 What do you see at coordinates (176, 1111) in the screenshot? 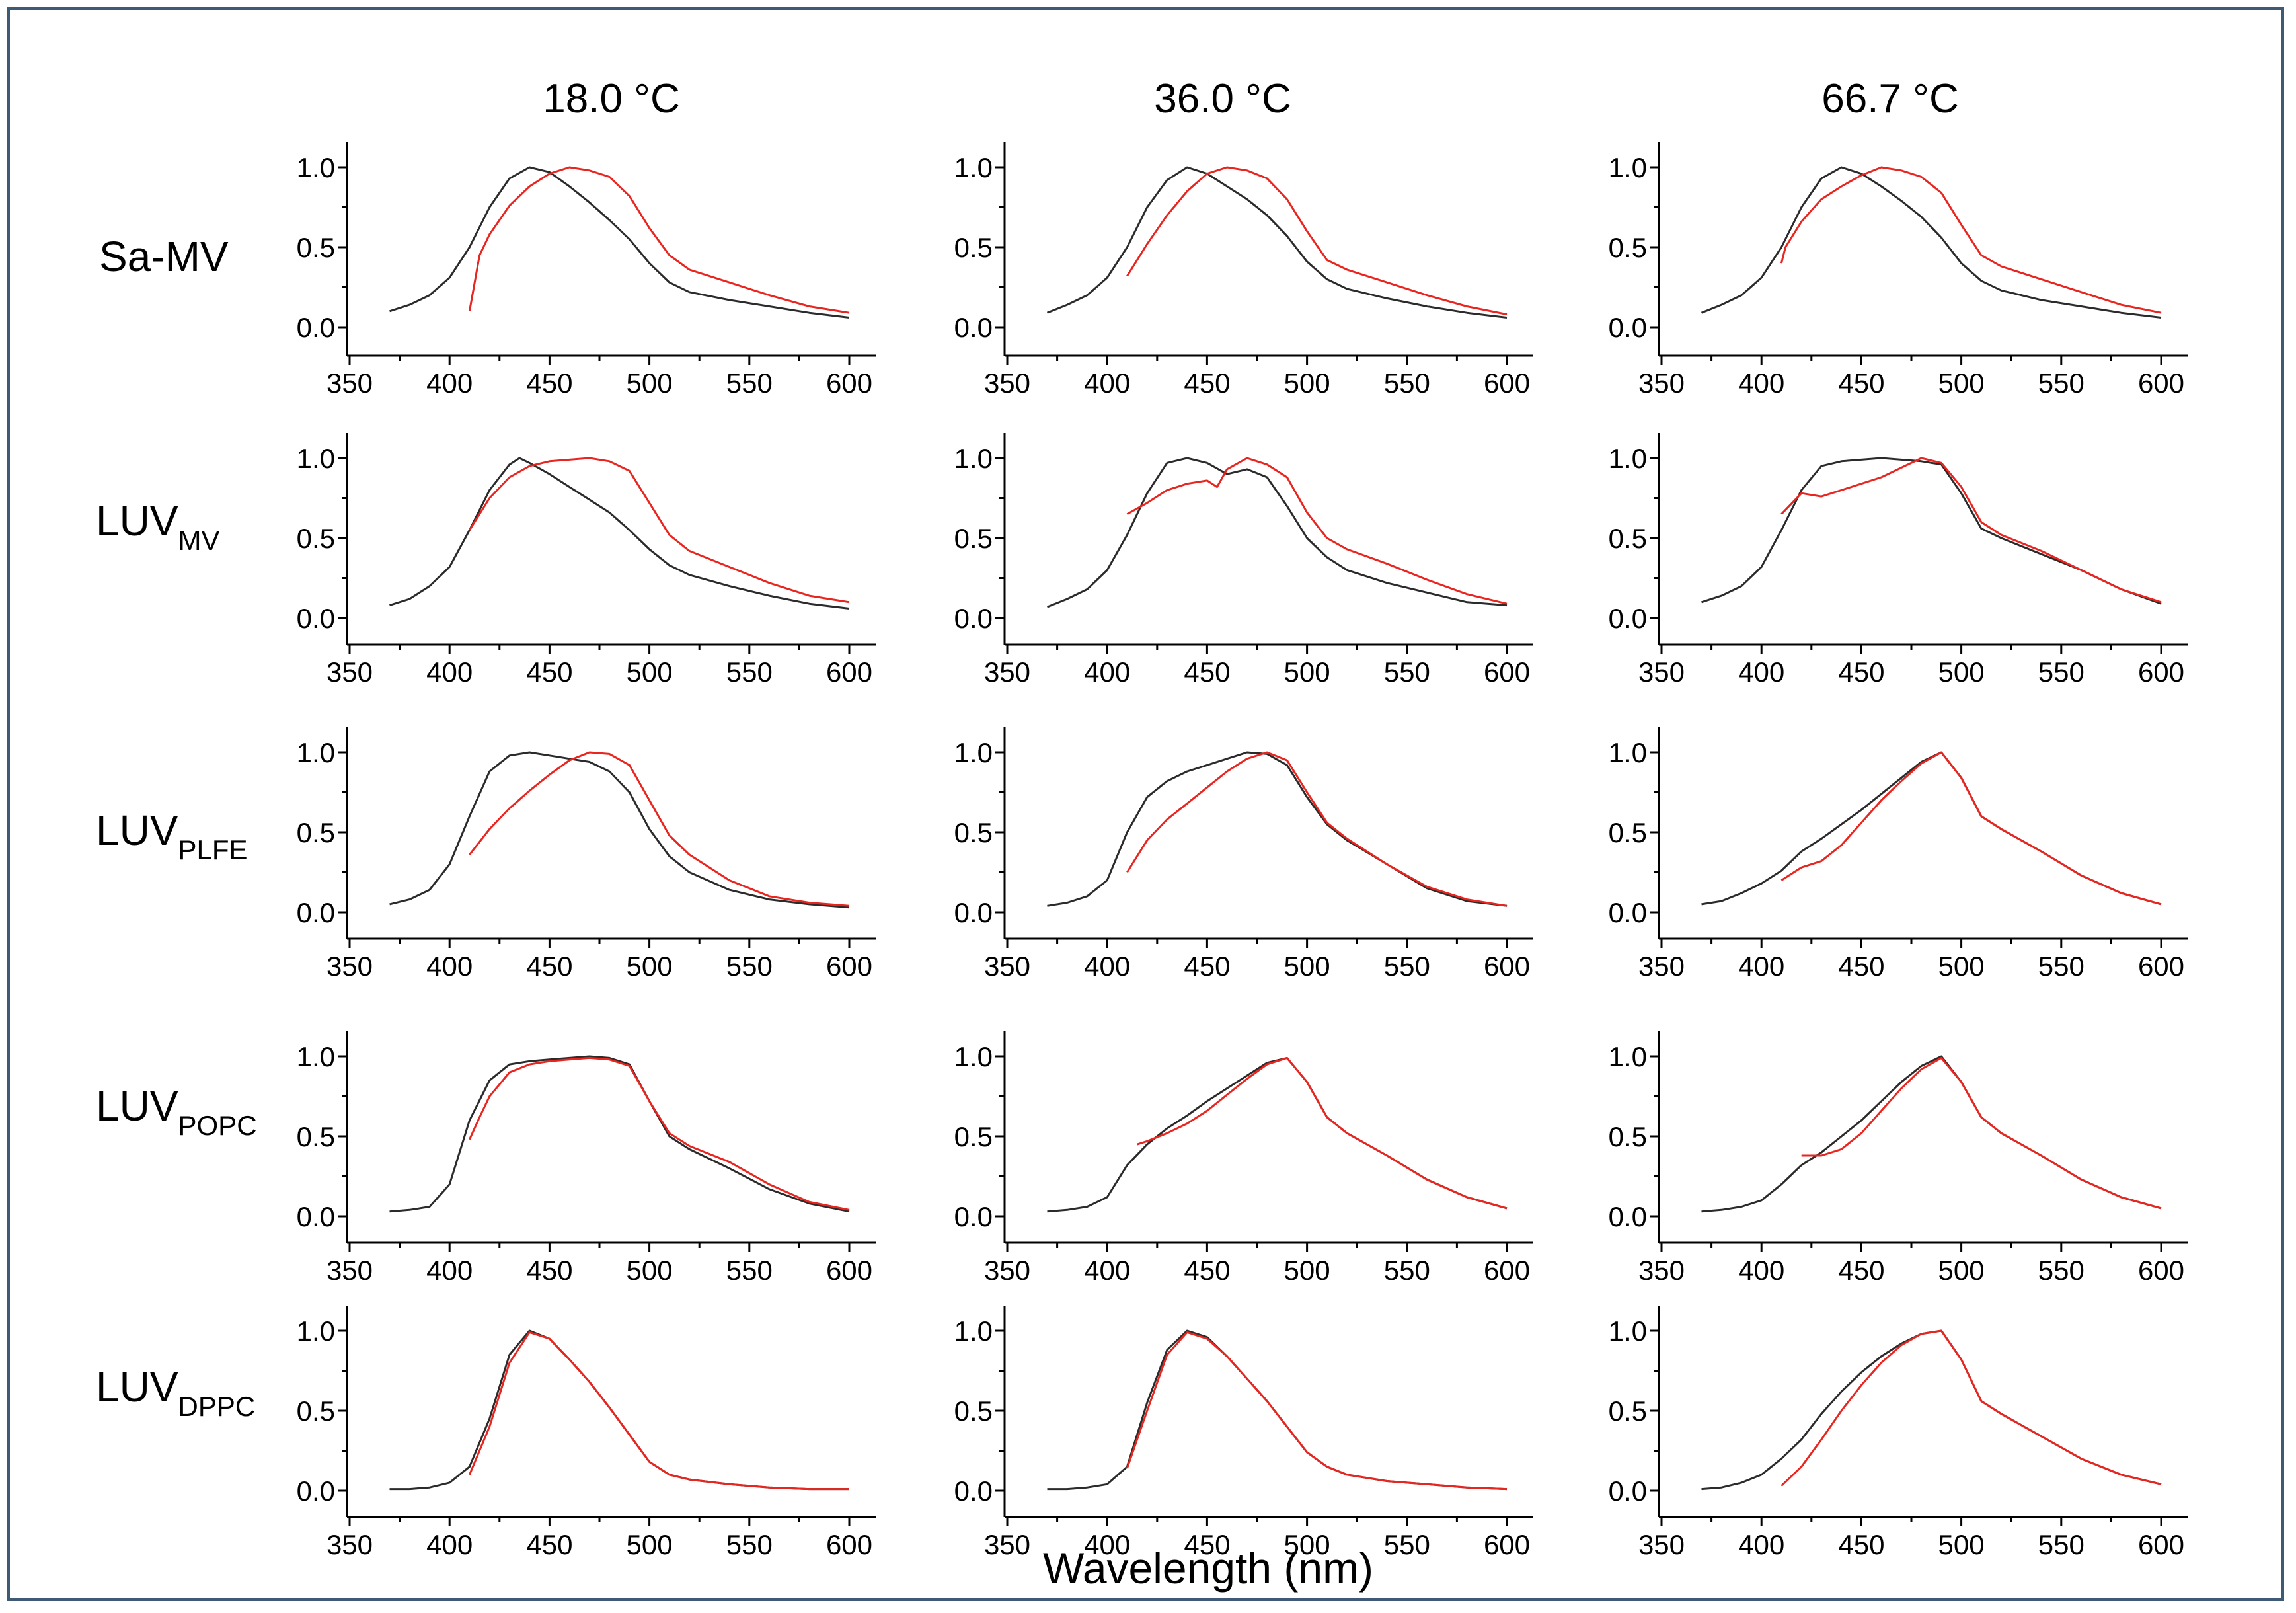
I see `row-label-luv-popc: LUVPOPC` at bounding box center [176, 1111].